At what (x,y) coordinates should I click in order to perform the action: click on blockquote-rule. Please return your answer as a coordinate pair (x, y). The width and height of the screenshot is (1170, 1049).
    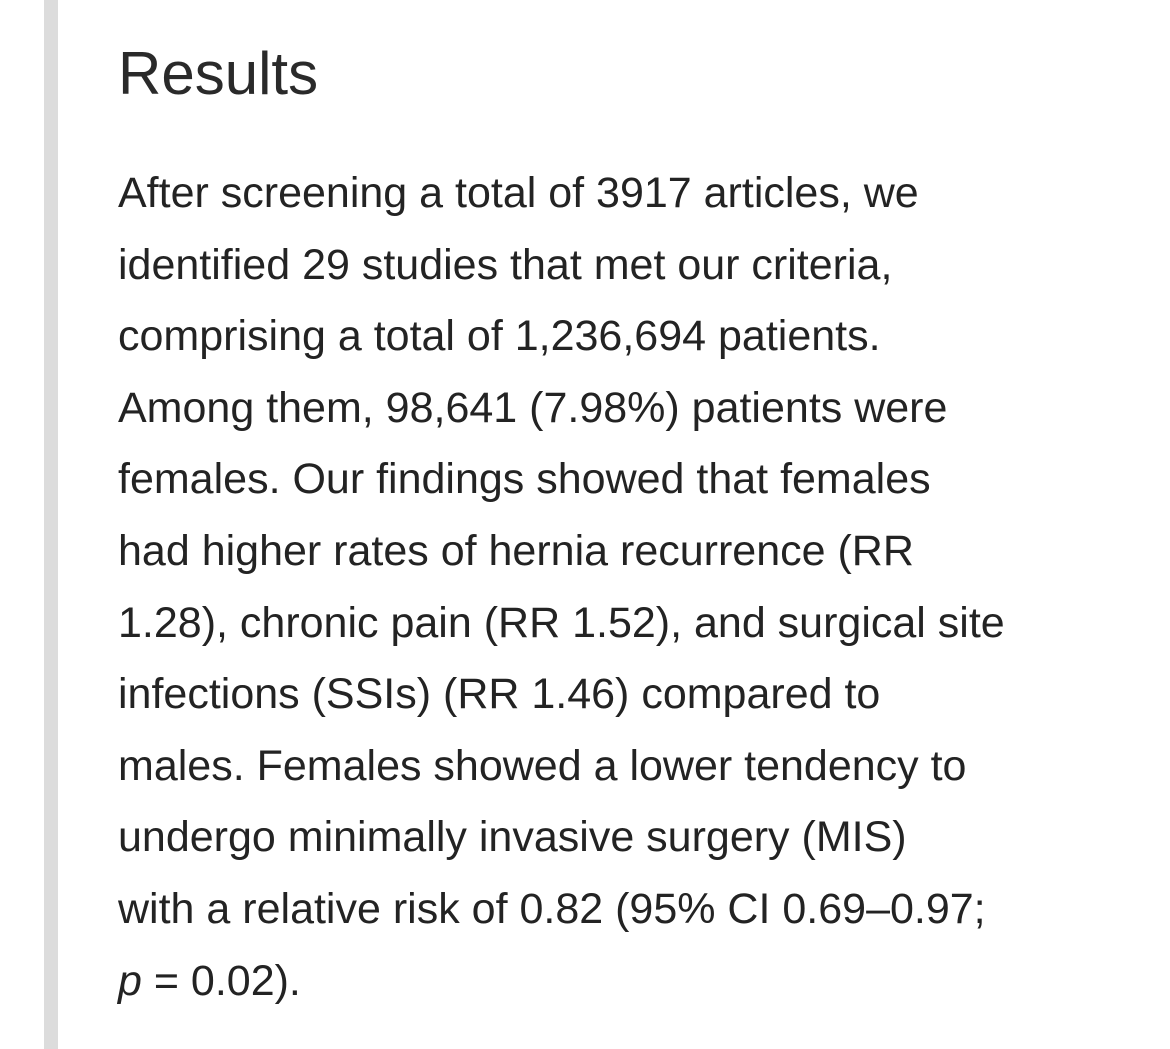
    Looking at the image, I should click on (51, 524).